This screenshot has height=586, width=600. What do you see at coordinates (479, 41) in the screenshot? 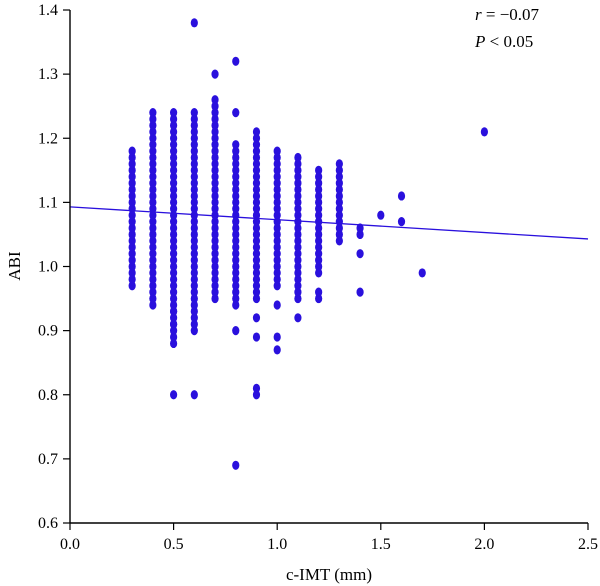
I see `p-symbol: P` at bounding box center [479, 41].